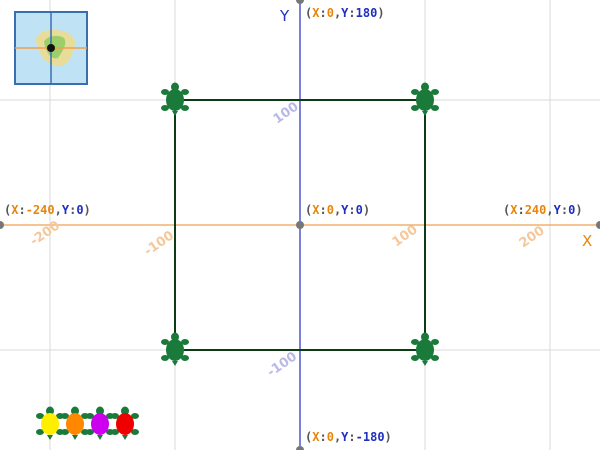  Describe the element at coordinates (45, 233) in the screenshot. I see `x-tick-neg200: -200` at that location.